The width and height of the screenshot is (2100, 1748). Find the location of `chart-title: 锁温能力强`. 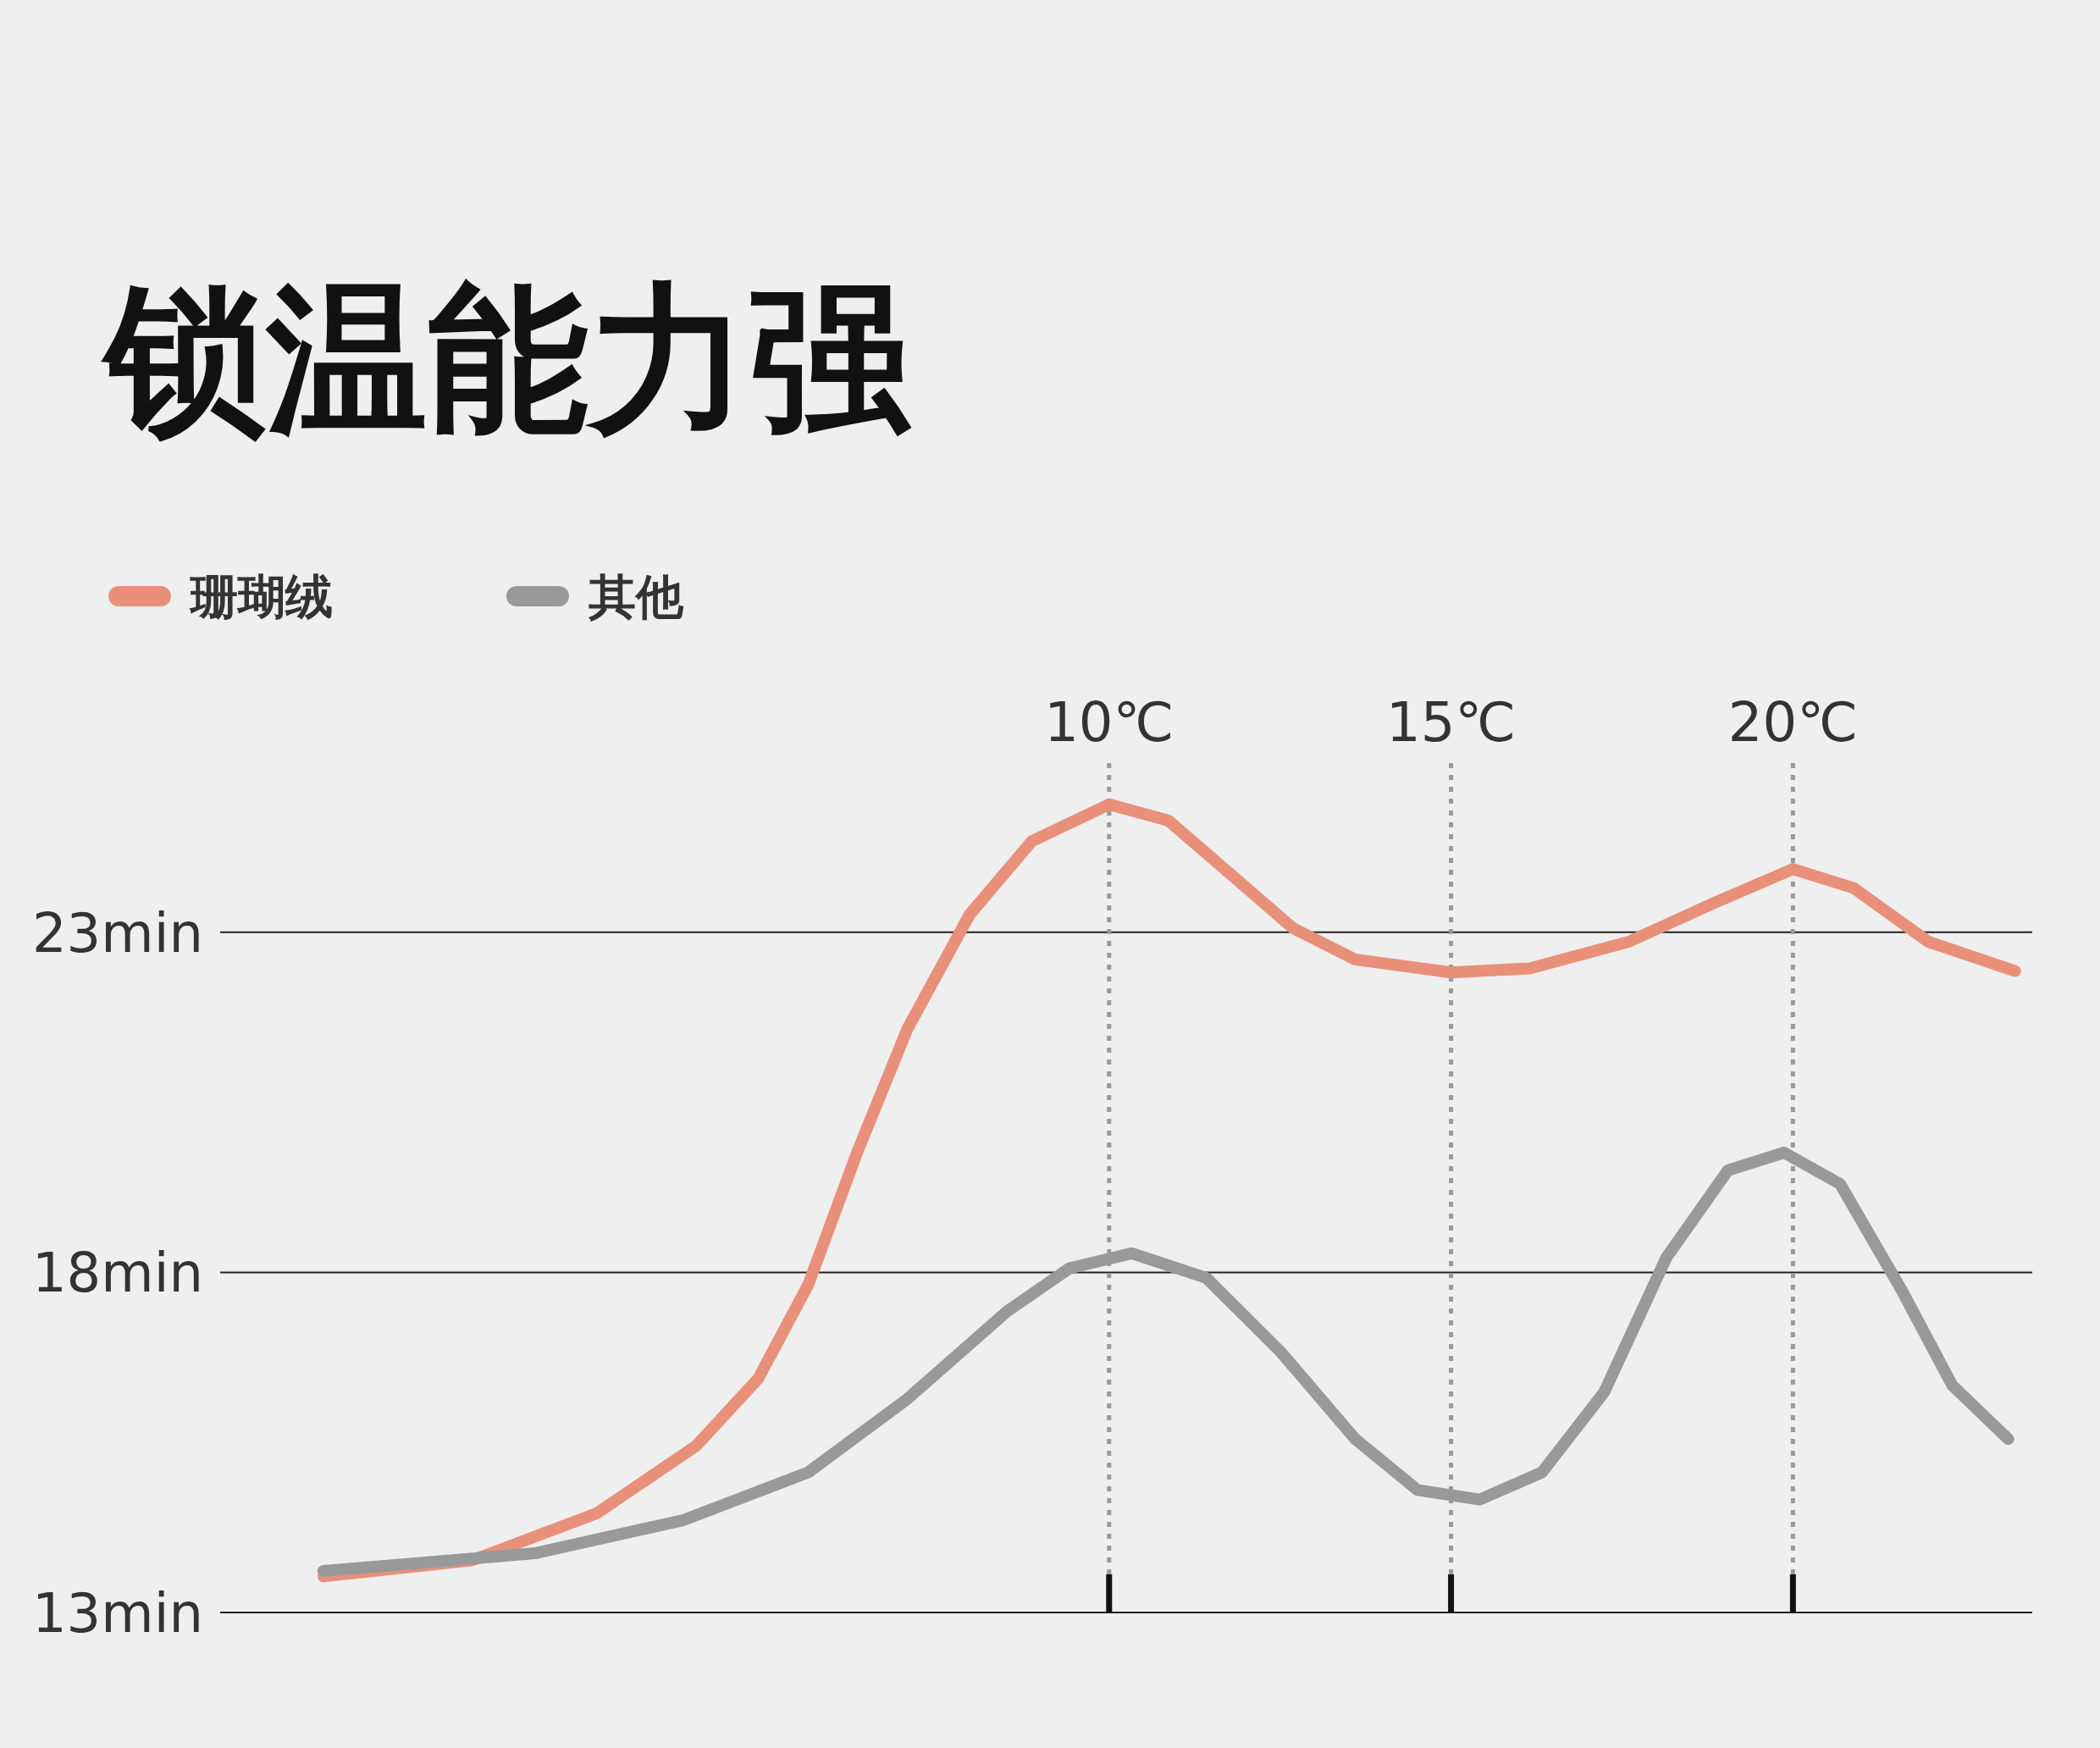

chart-title: 锁温能力强 is located at coordinates (507, 359).